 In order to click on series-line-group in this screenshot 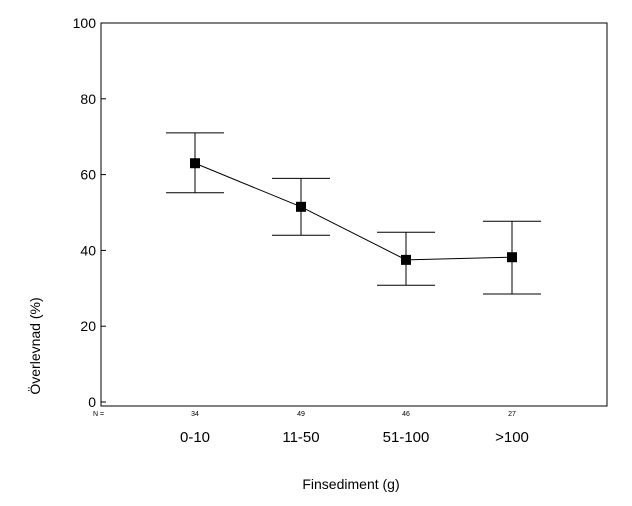, I will do `click(353, 211)`.